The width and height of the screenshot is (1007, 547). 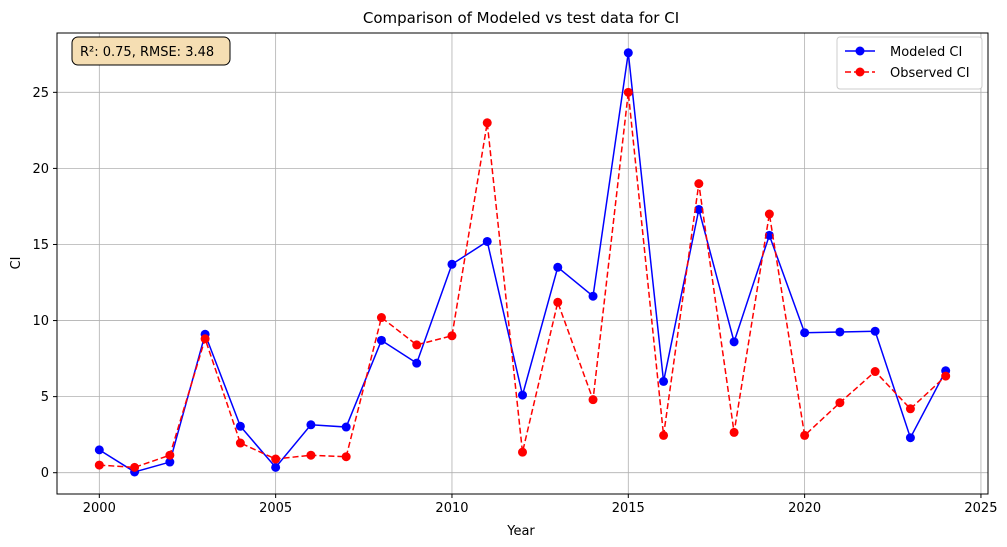 What do you see at coordinates (40, 169) in the screenshot?
I see `y-tick-label: 20` at bounding box center [40, 169].